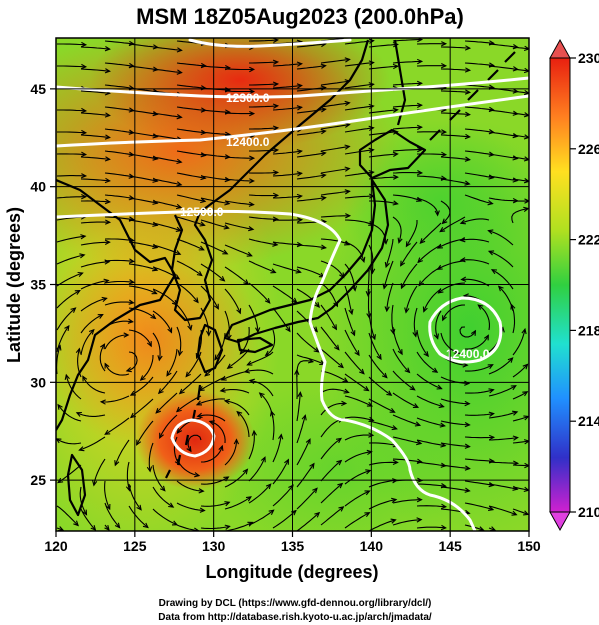 This screenshot has height=625, width=599. What do you see at coordinates (560, 285) in the screenshot?
I see `colorbar-fill` at bounding box center [560, 285].